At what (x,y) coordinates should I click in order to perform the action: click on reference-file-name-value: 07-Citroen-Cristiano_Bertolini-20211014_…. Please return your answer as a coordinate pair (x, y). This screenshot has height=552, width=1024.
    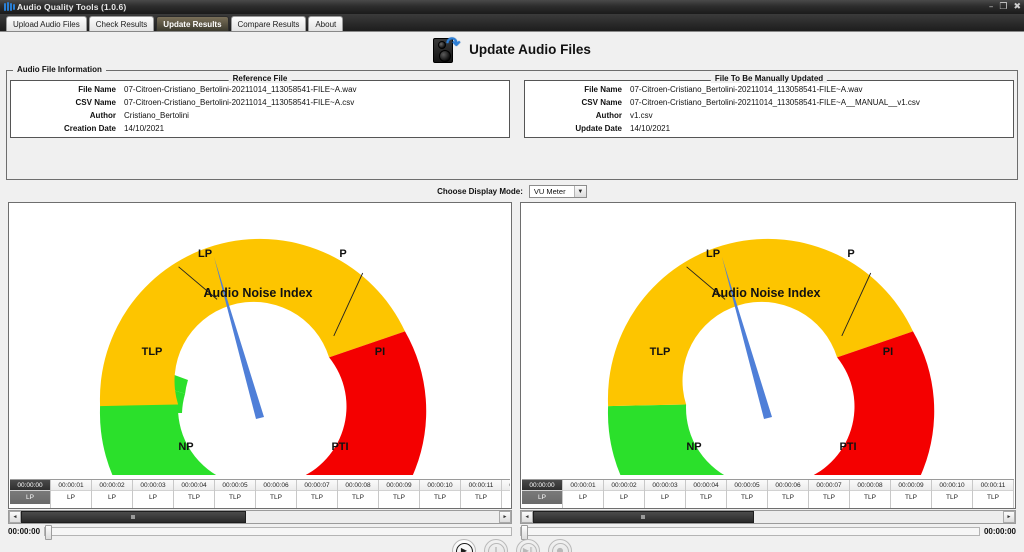
    Looking at the image, I should click on (240, 89).